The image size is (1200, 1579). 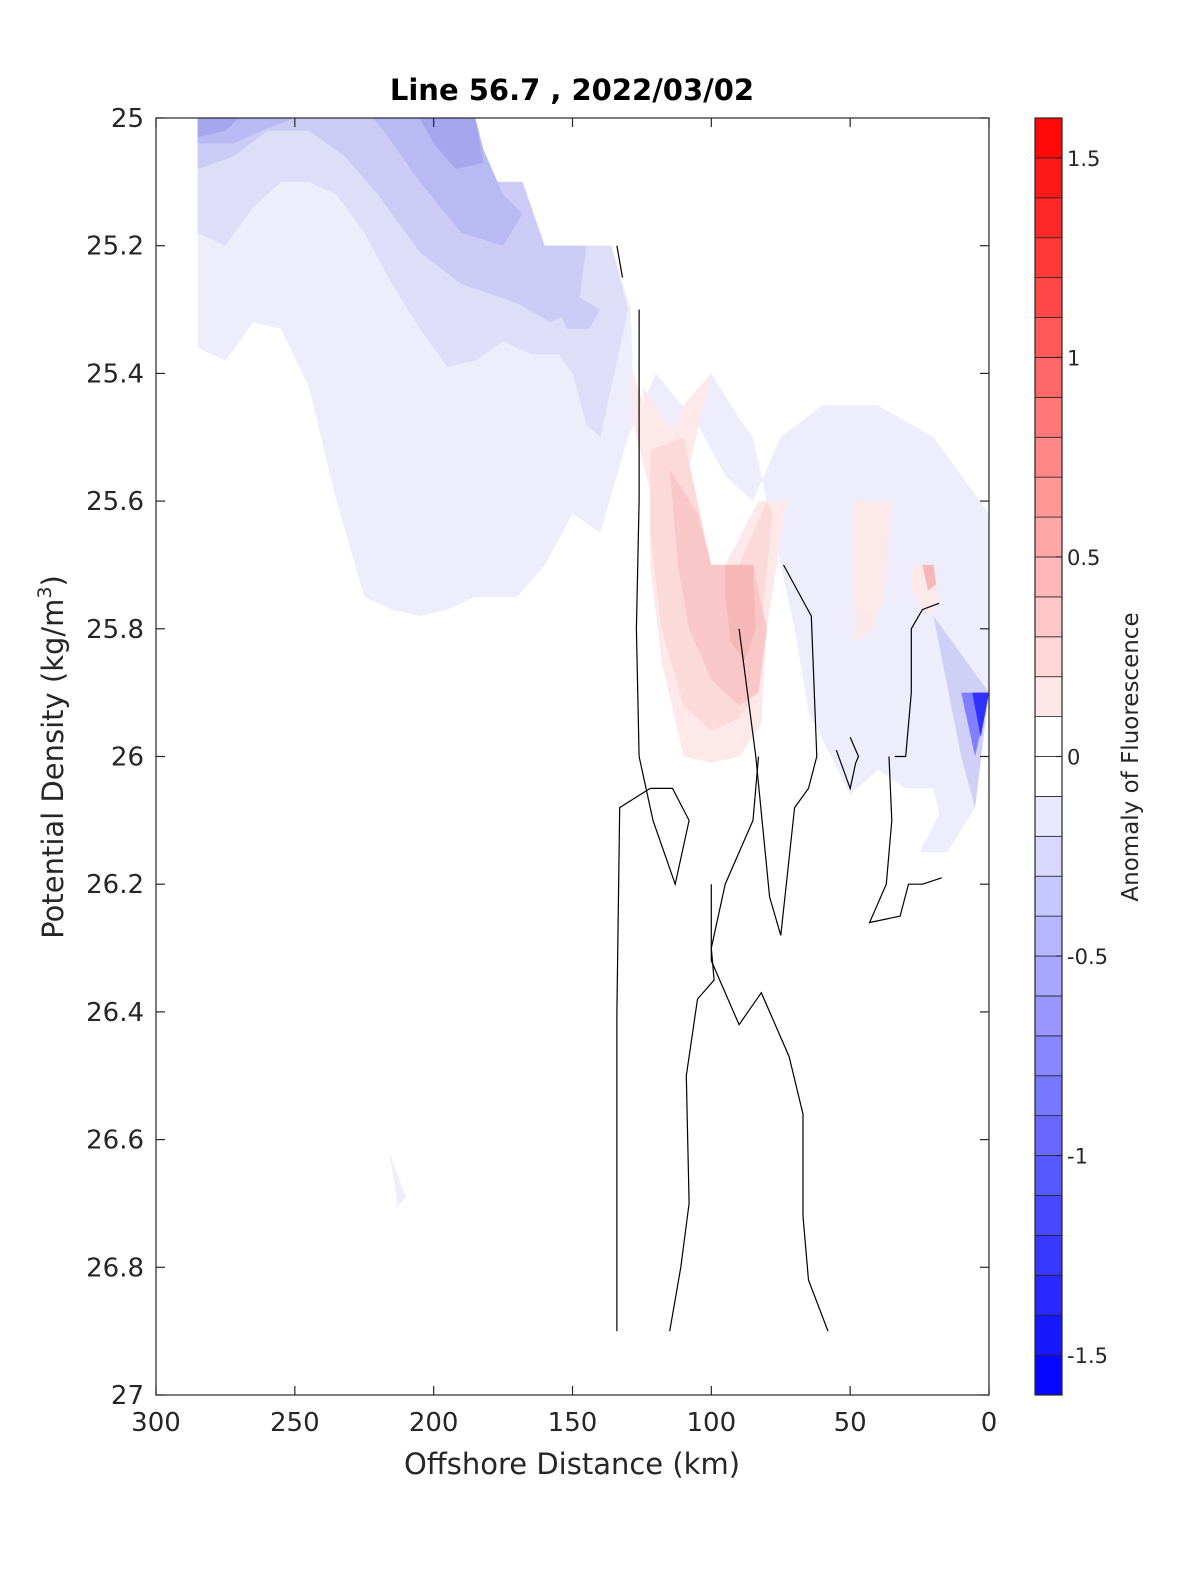 I want to click on y-tick-label-7: 26.4, so click(x=115, y=1013).